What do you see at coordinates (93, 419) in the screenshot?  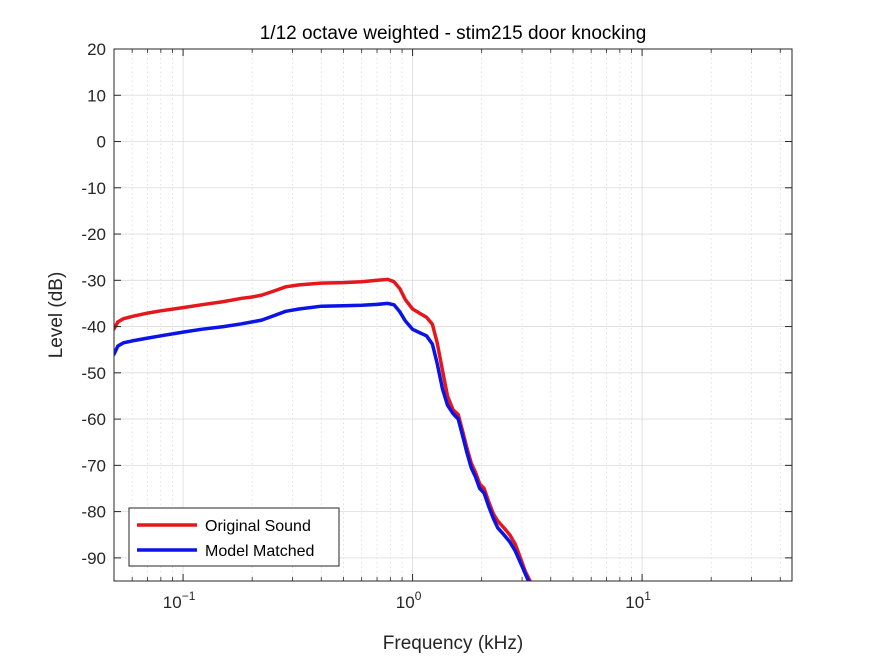 I see `y-tick-label: -60` at bounding box center [93, 419].